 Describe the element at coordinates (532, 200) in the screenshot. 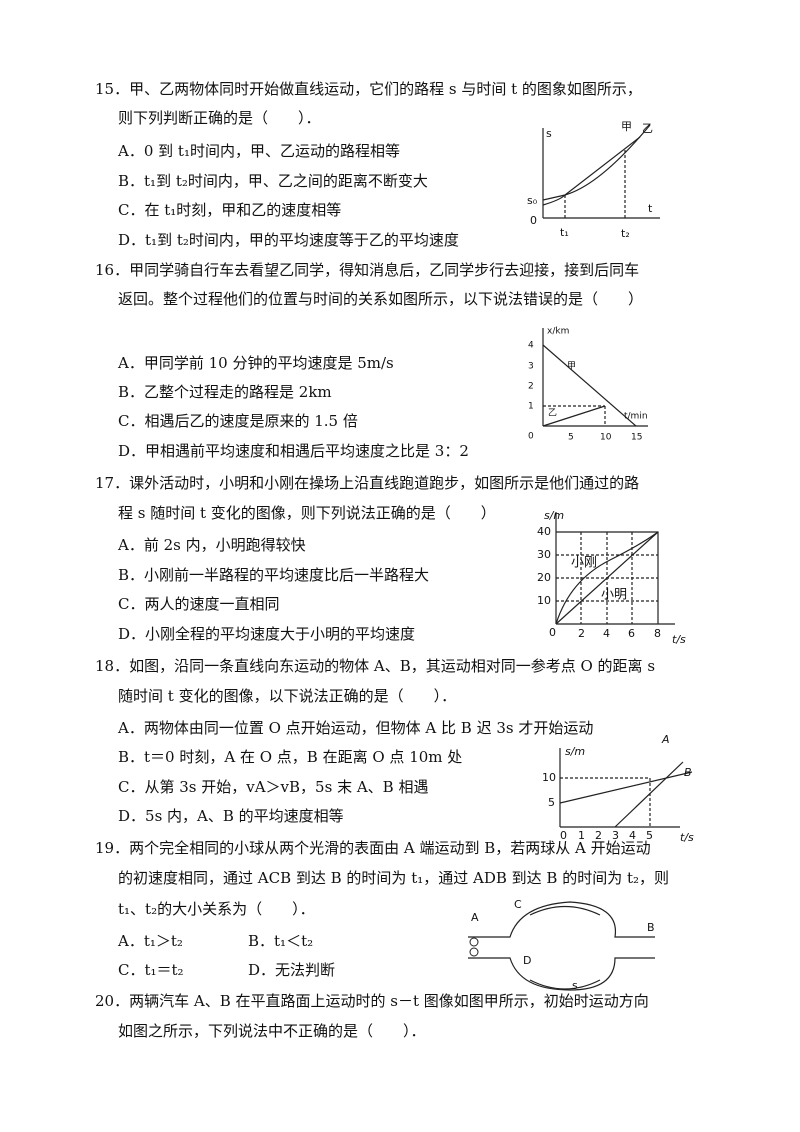

I see `label: s₀` at that location.